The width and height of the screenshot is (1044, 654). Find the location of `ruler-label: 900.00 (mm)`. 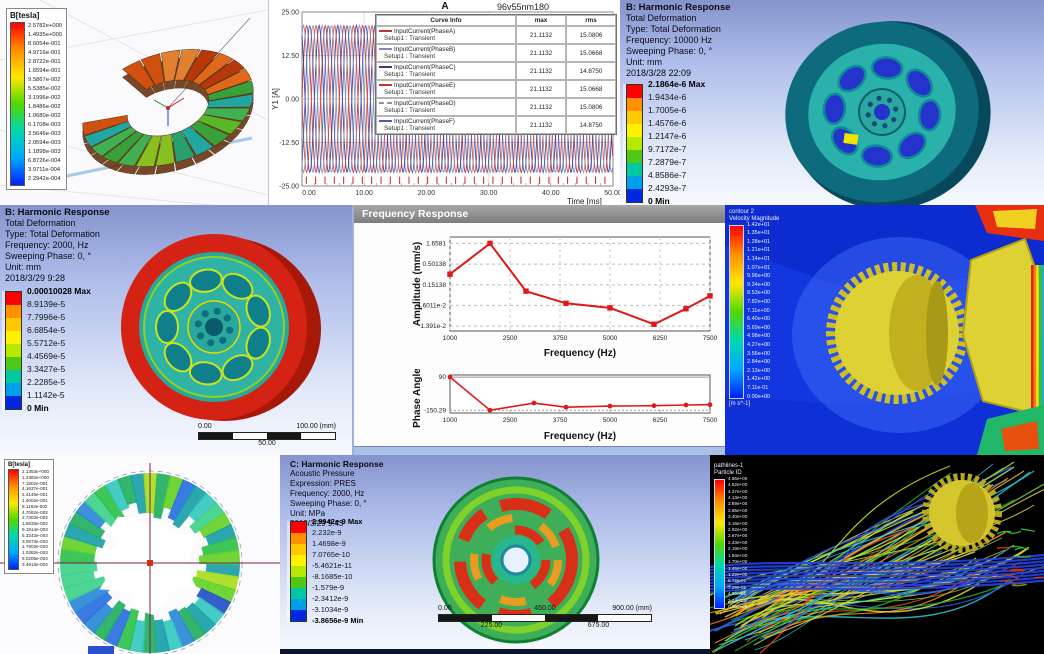

ruler-label: 900.00 (mm) is located at coordinates (632, 608).